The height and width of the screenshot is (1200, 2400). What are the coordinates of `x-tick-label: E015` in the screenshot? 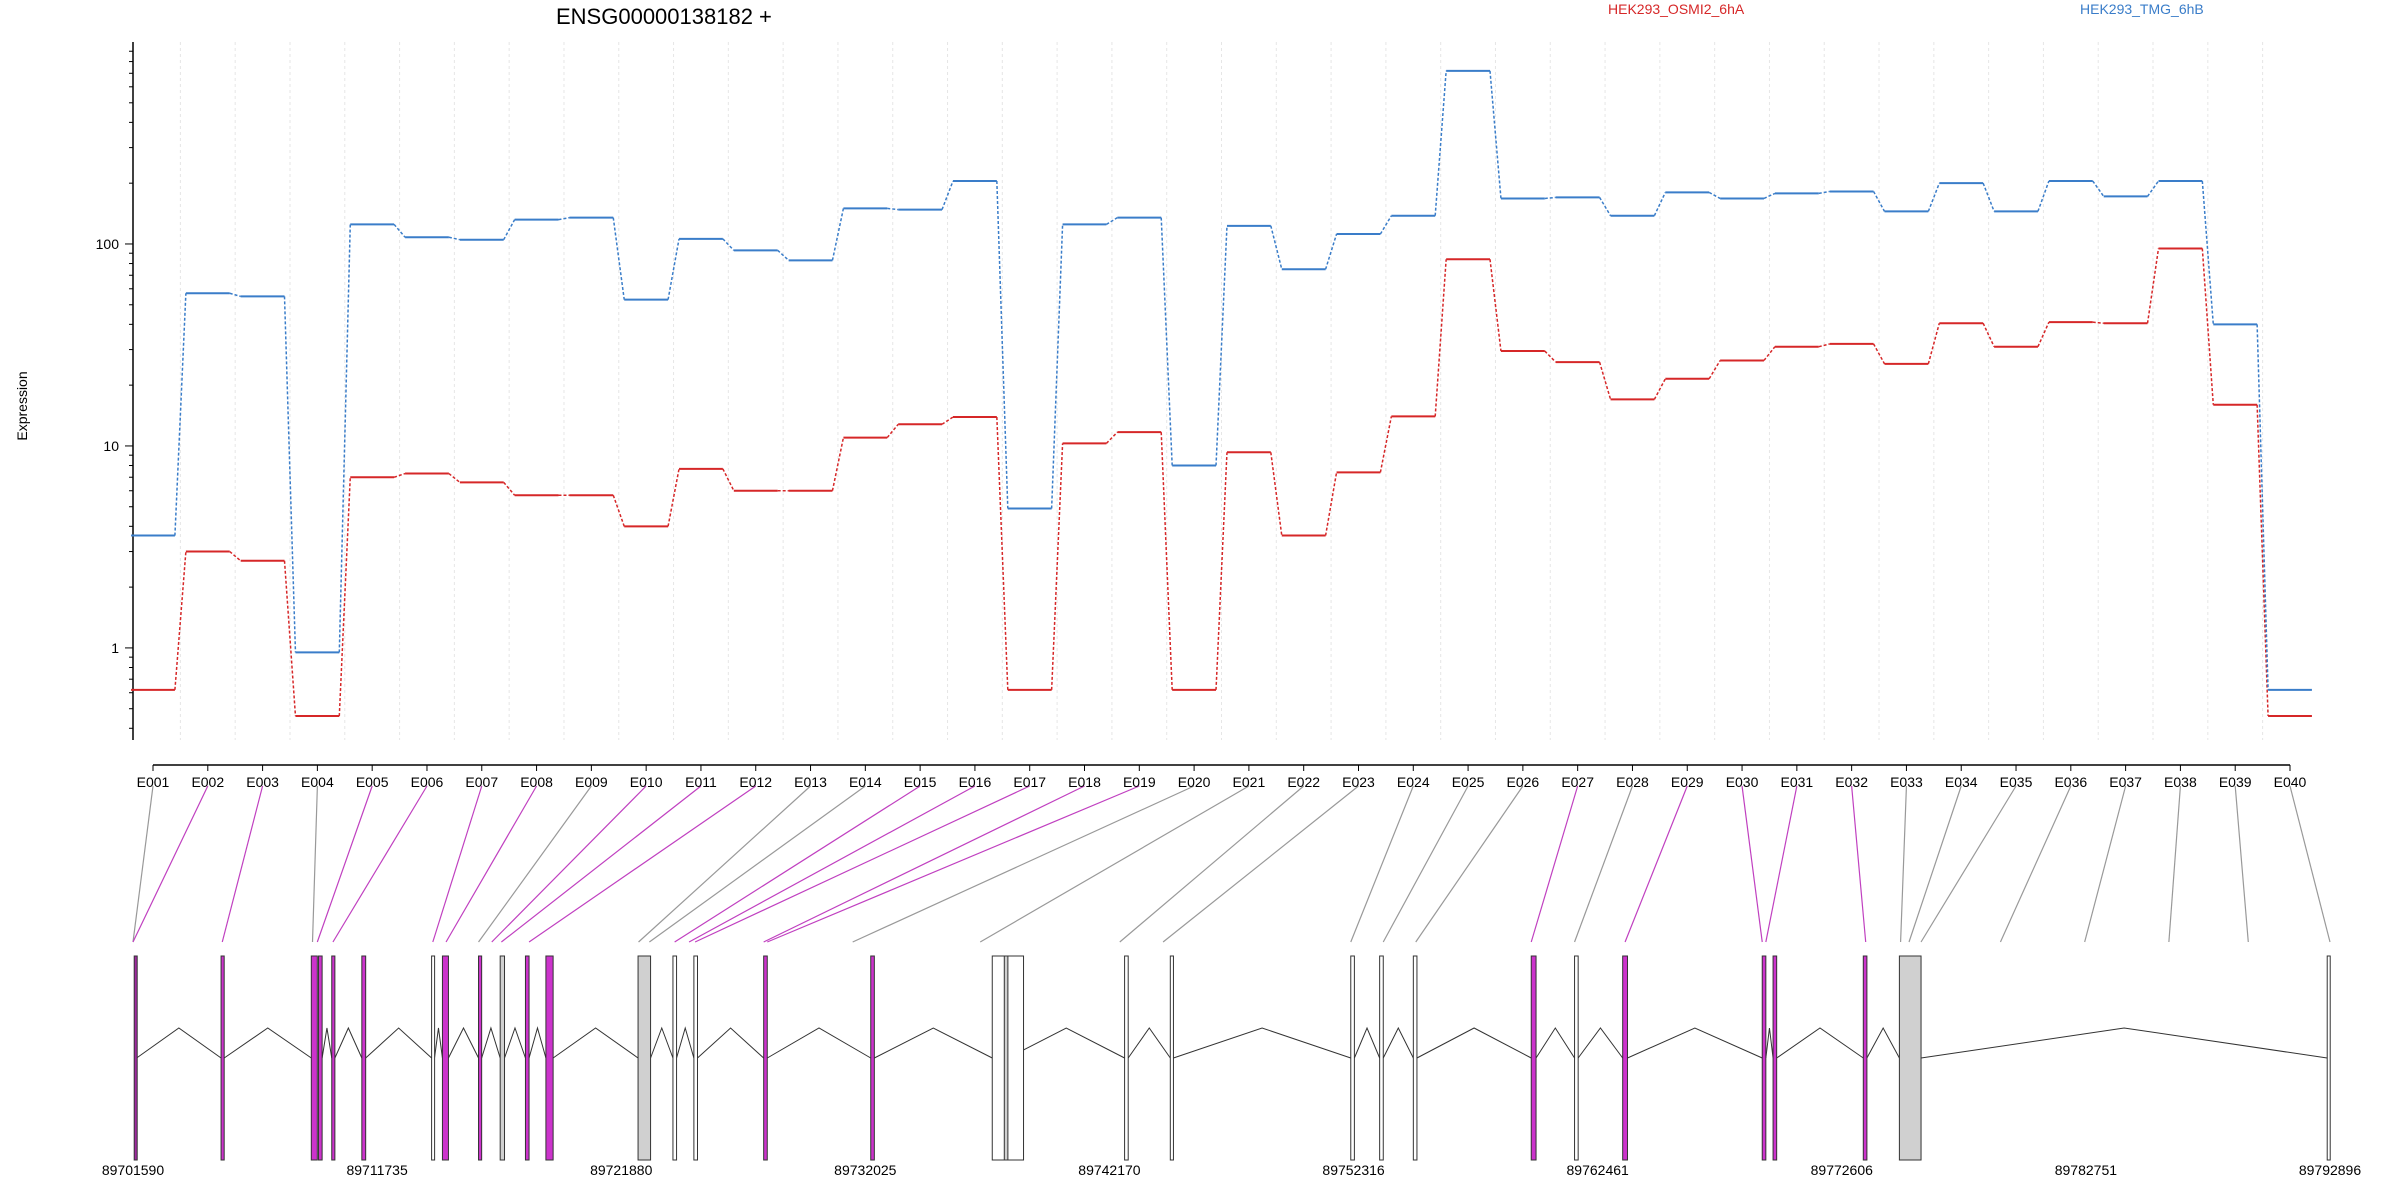 It's located at (920, 782).